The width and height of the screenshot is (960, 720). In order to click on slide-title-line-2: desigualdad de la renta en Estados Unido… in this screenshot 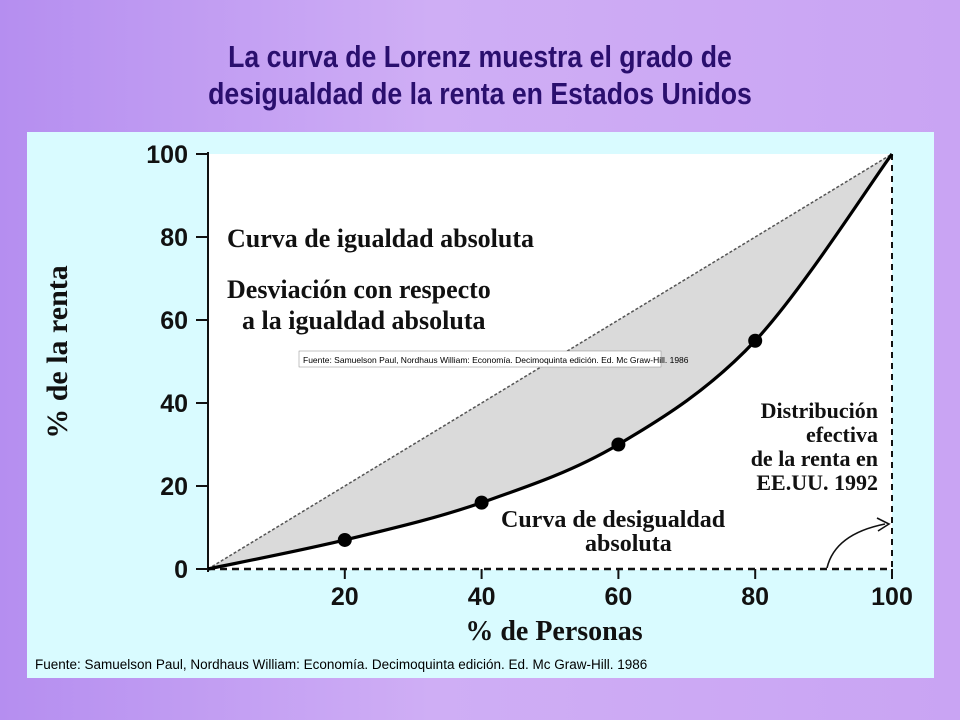, I will do `click(480, 93)`.